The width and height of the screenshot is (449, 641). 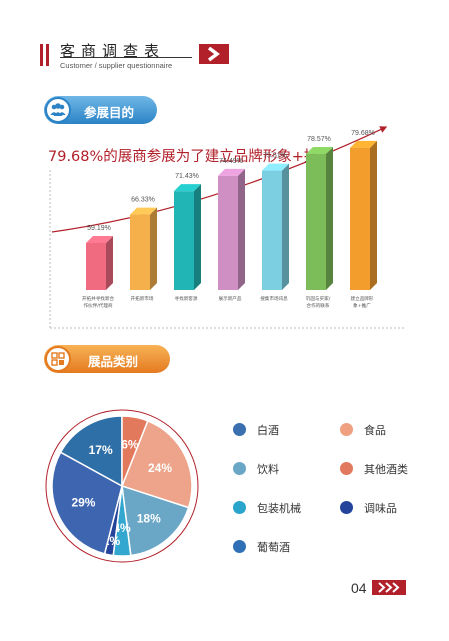 I want to click on trend-arrow, so click(x=219, y=179).